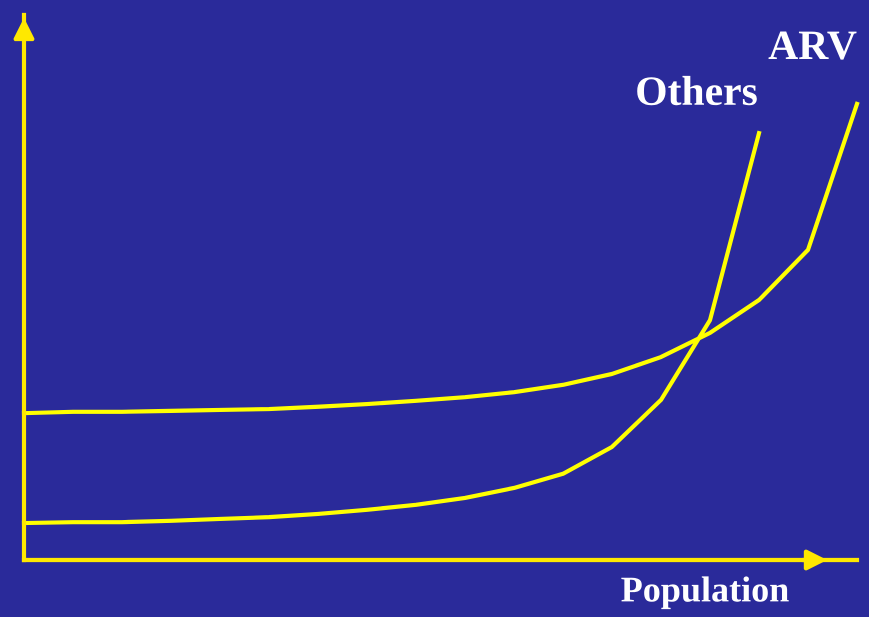 The image size is (869, 617). I want to click on x-axis-title: Population, so click(705, 593).